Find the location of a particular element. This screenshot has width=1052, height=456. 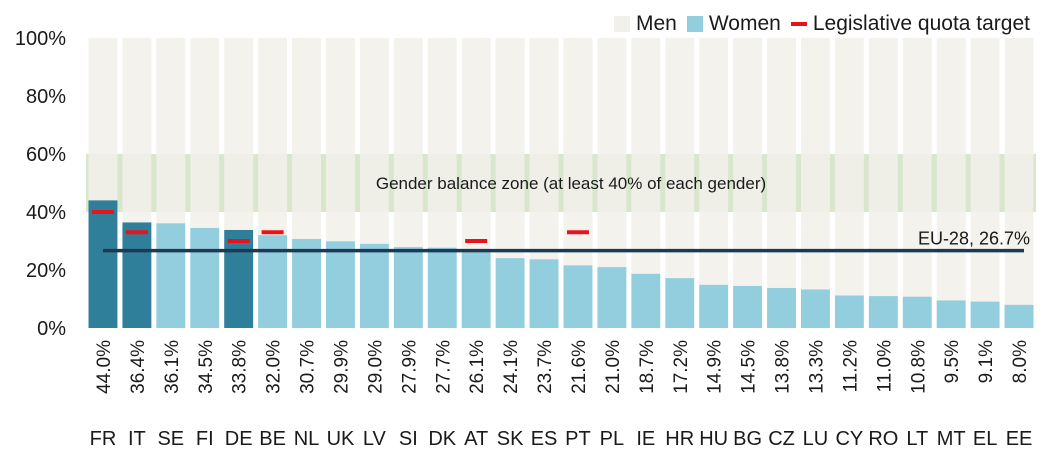

bar-men-nl is located at coordinates (306, 138).